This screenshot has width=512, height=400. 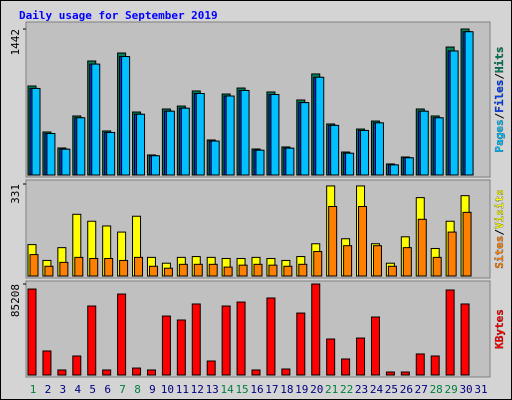 What do you see at coordinates (15, 42) in the screenshot?
I see `y-tick-label: 1442` at bounding box center [15, 42].